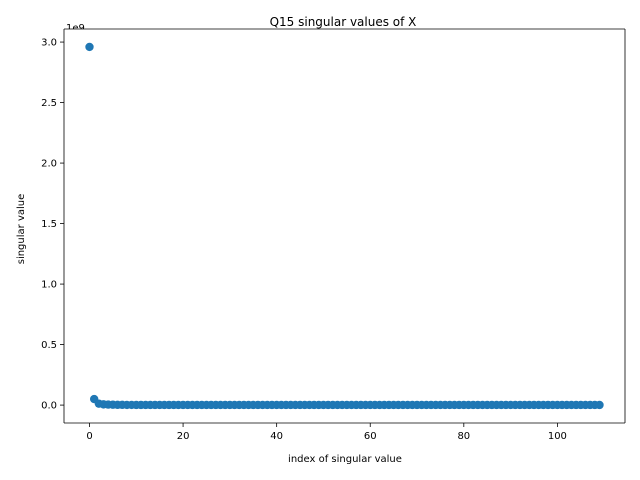 This screenshot has width=640, height=480. I want to click on y-tick-label: 0.0, so click(49, 406).